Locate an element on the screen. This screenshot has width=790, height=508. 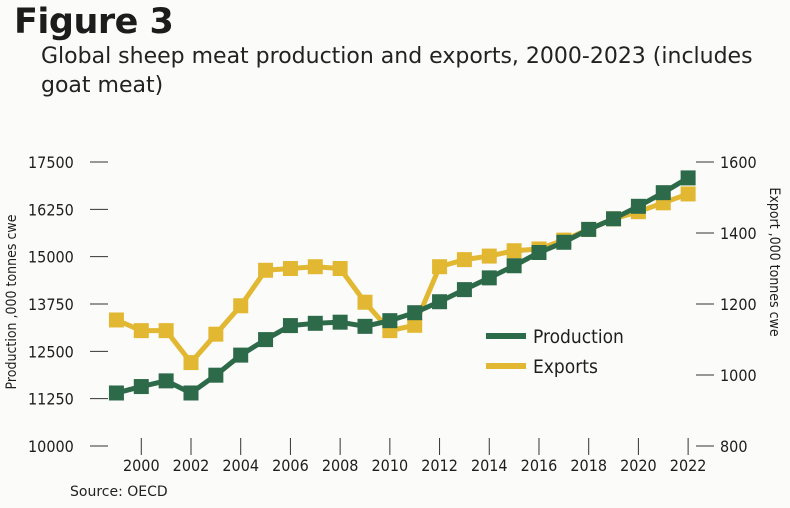
legend-label-exports: Exports is located at coordinates (565, 367).